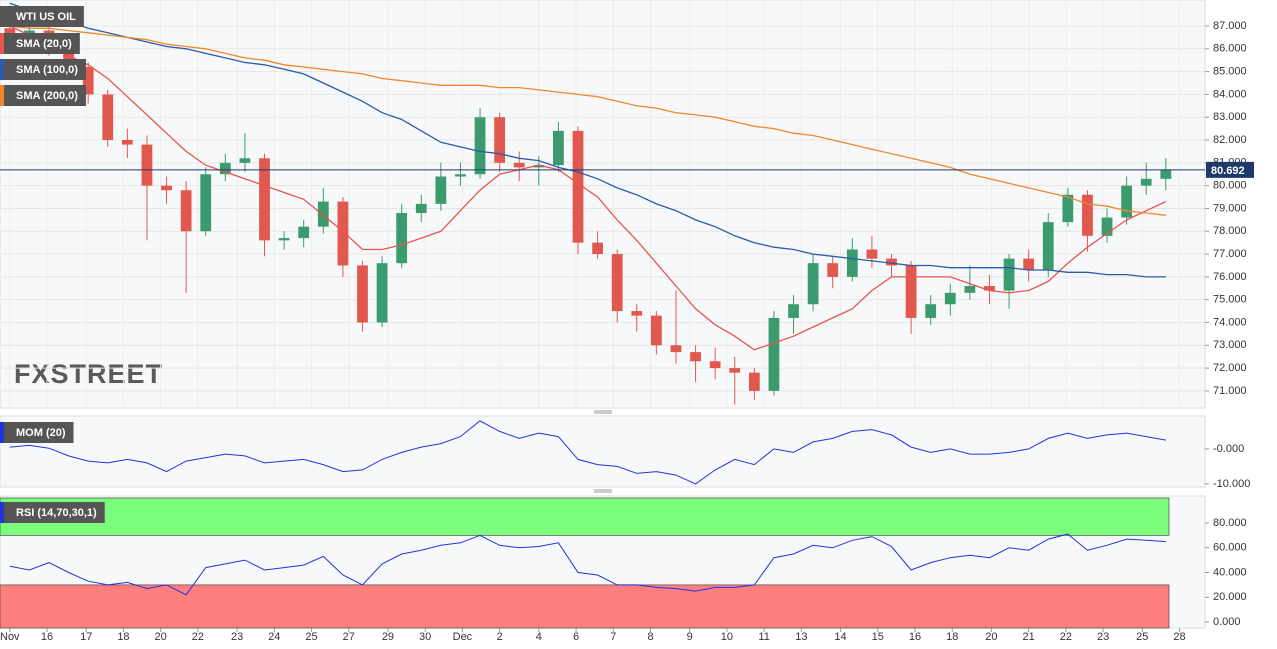  I want to click on y-tick-label: -10.000, so click(1231, 484).